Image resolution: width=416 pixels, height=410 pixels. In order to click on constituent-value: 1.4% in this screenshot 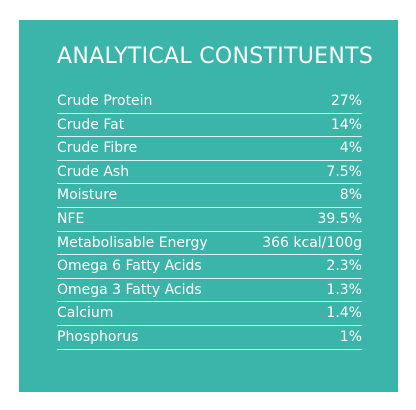, I will do `click(344, 313)`.